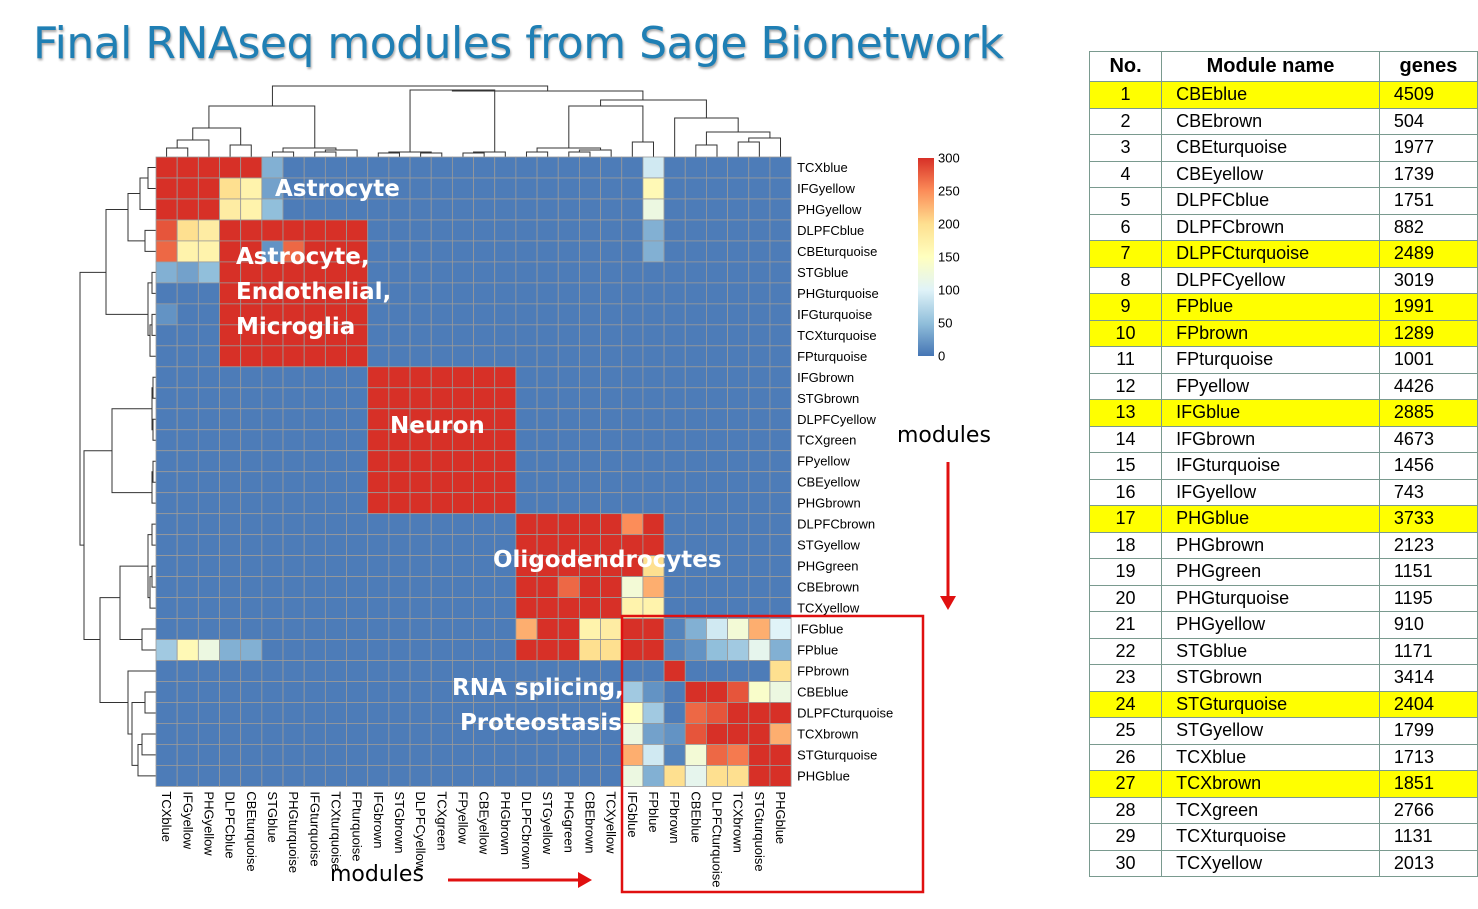 The image size is (1478, 909). What do you see at coordinates (1283, 254) in the screenshot?
I see `table-row: 7 DLPFCturquoise 2489` at bounding box center [1283, 254].